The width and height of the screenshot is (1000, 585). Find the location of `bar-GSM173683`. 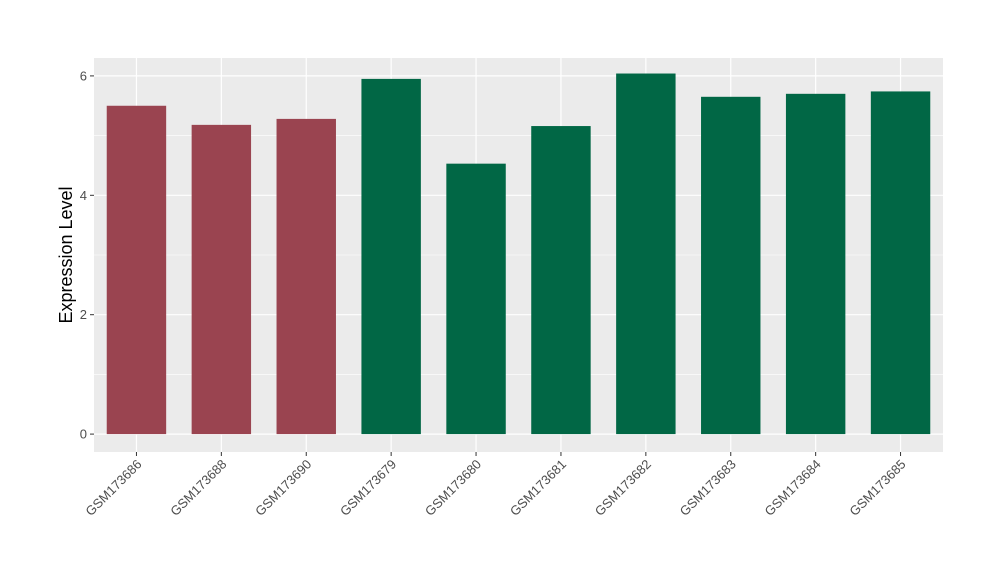

bar-GSM173683 is located at coordinates (731, 265).